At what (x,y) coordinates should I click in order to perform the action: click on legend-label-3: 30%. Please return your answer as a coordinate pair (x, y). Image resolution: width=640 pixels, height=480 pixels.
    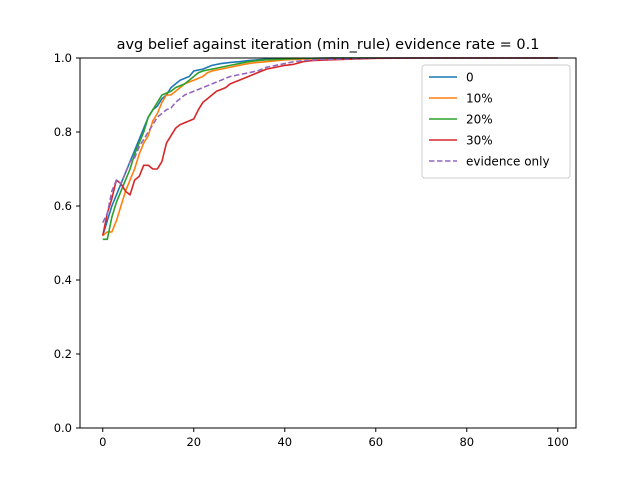
    Looking at the image, I should click on (479, 141).